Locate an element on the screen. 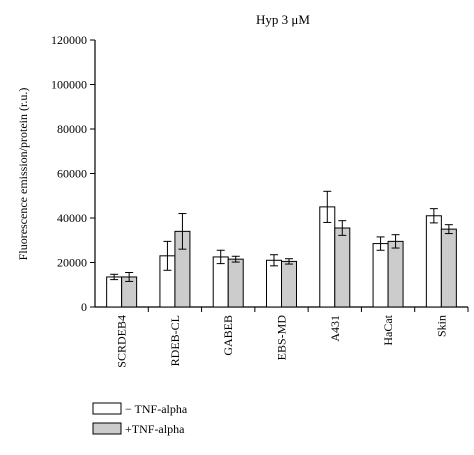 This screenshot has height=455, width=474. x-tick-label: EBS-MD is located at coordinates (282, 338).